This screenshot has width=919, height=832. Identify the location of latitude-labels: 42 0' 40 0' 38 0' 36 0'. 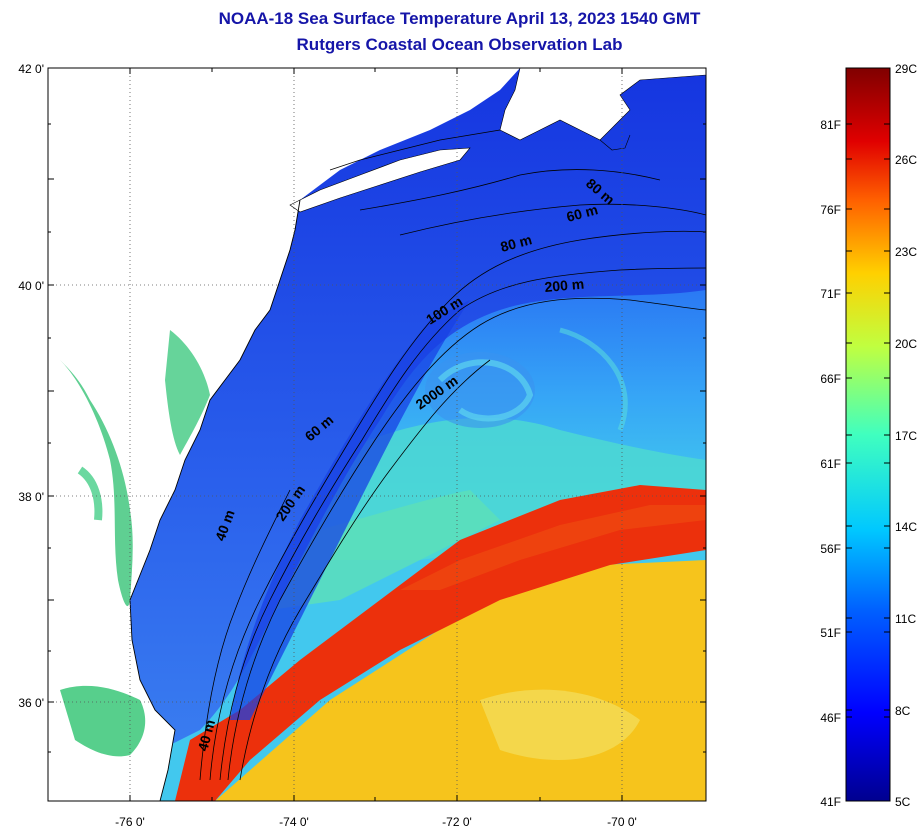
(31, 386).